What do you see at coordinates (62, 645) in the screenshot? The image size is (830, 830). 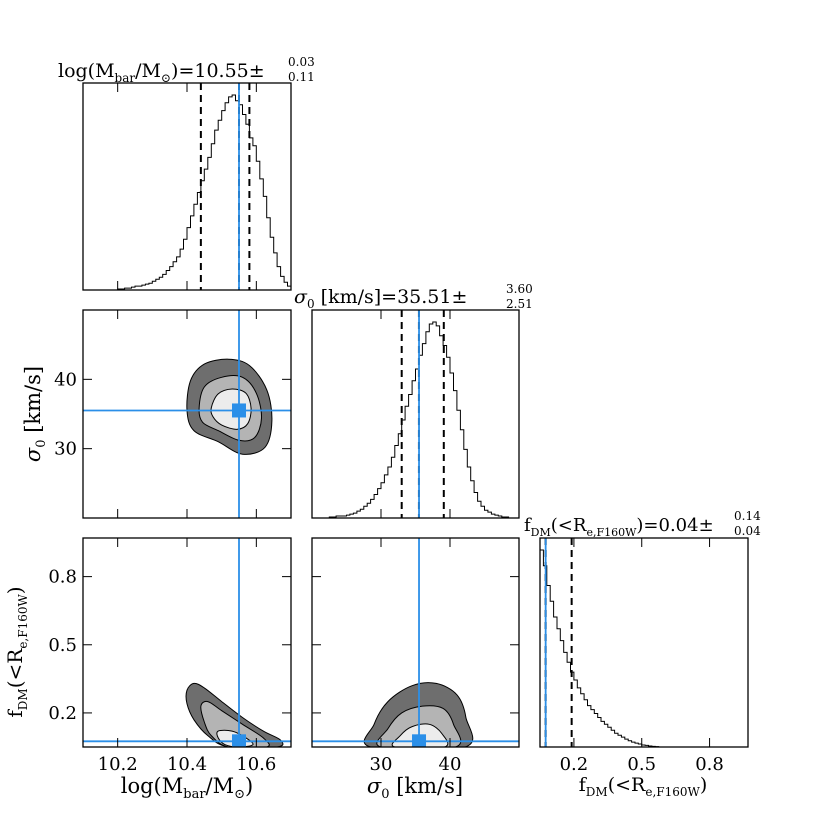 I see `y-tick-label: 0.5` at bounding box center [62, 645].